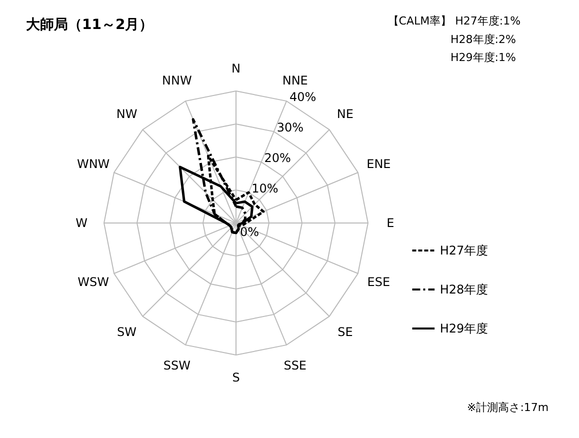 The image size is (579, 438). Describe the element at coordinates (378, 282) in the screenshot. I see `spoke-label: ESE` at that location.